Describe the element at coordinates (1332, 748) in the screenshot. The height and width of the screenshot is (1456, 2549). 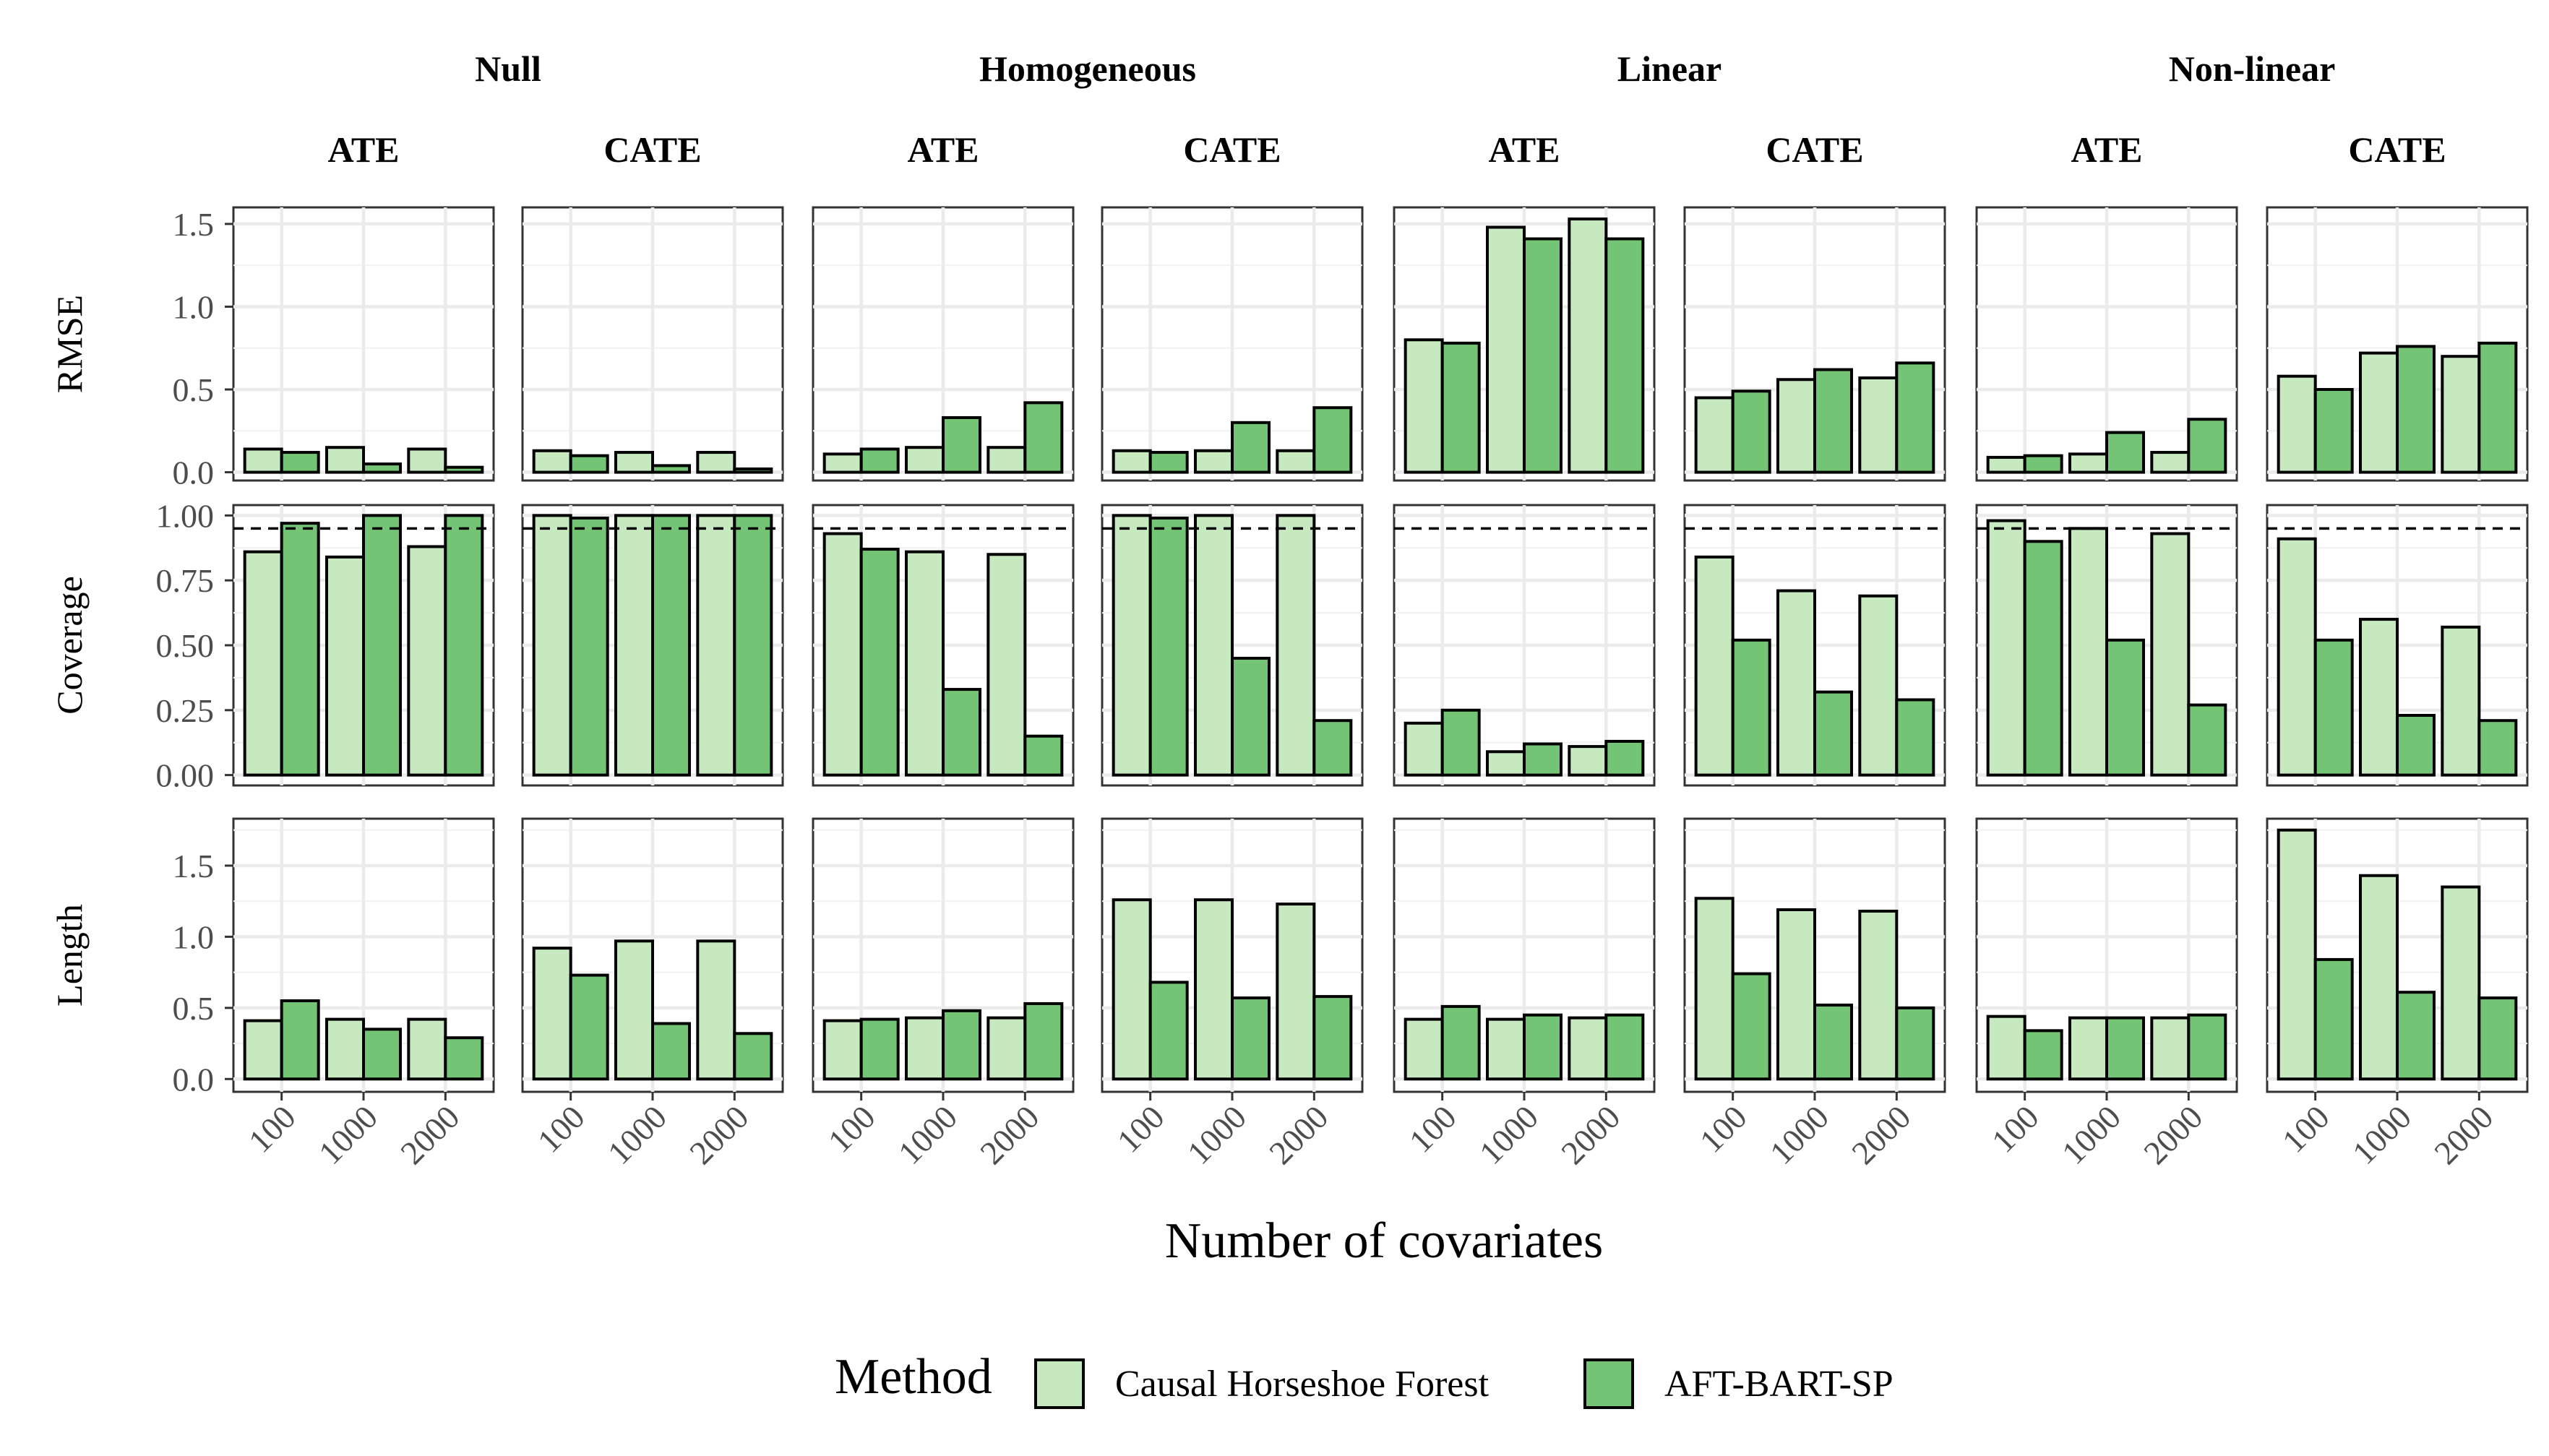
I see `bar-aft-bart-sp-coverage-homogeneous-cate-2000` at that location.